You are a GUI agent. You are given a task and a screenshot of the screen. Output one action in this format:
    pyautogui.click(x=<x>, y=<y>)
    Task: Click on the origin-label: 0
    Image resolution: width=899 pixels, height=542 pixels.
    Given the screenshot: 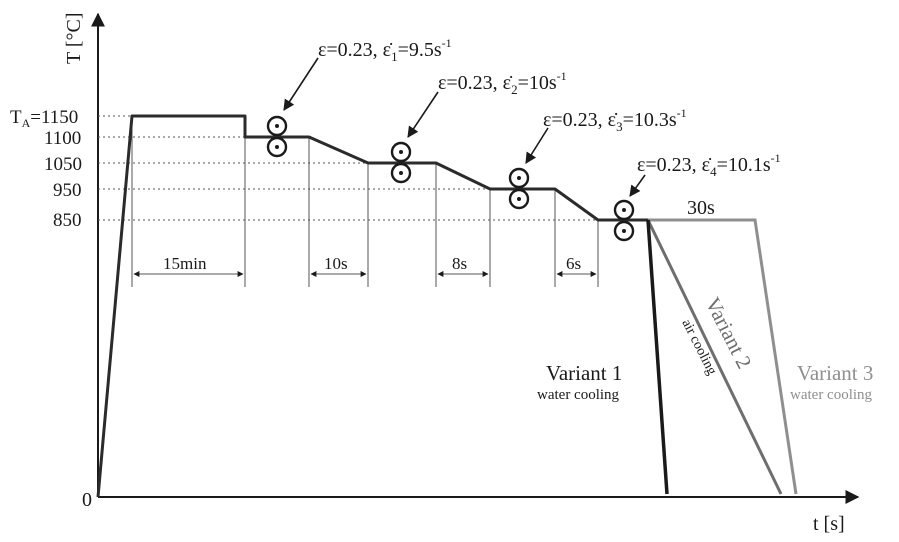 What is the action you would take?
    pyautogui.click(x=87, y=500)
    